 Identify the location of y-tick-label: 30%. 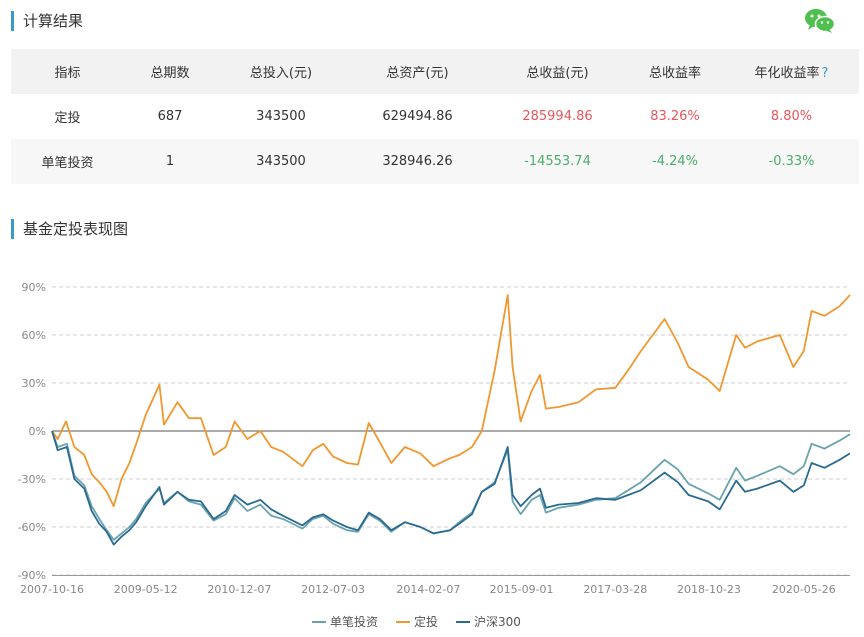
(34, 383).